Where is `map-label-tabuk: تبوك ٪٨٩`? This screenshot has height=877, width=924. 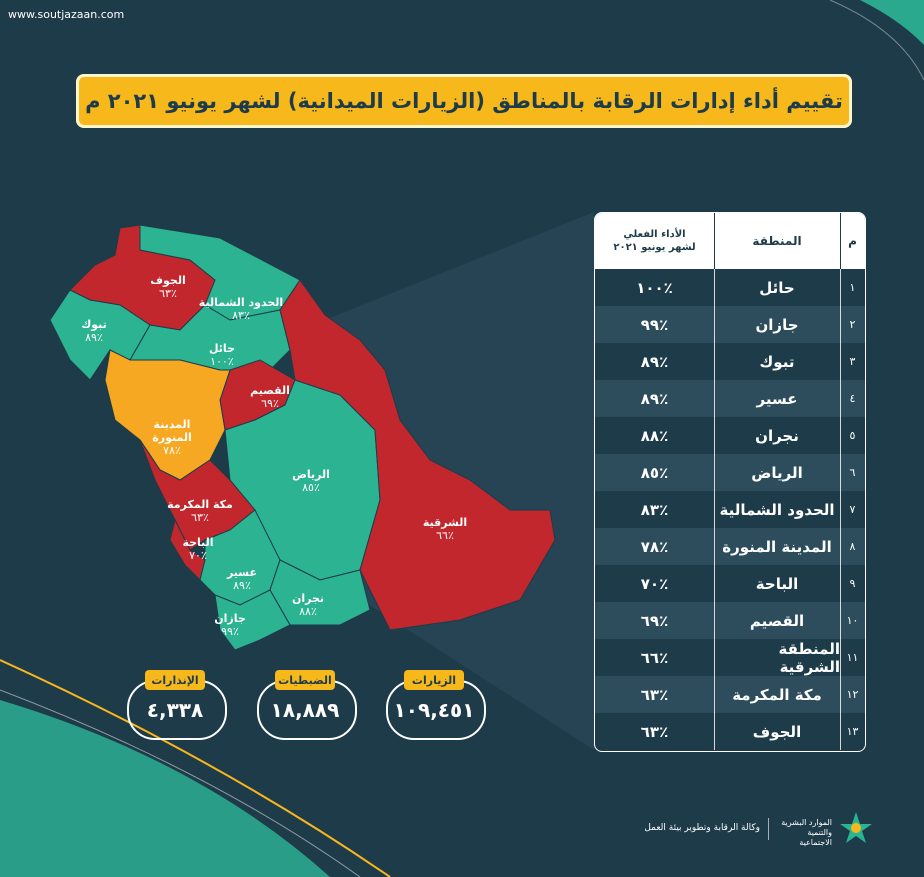
map-label-tabuk: تبوك ٪٨٩ is located at coordinates (94, 331).